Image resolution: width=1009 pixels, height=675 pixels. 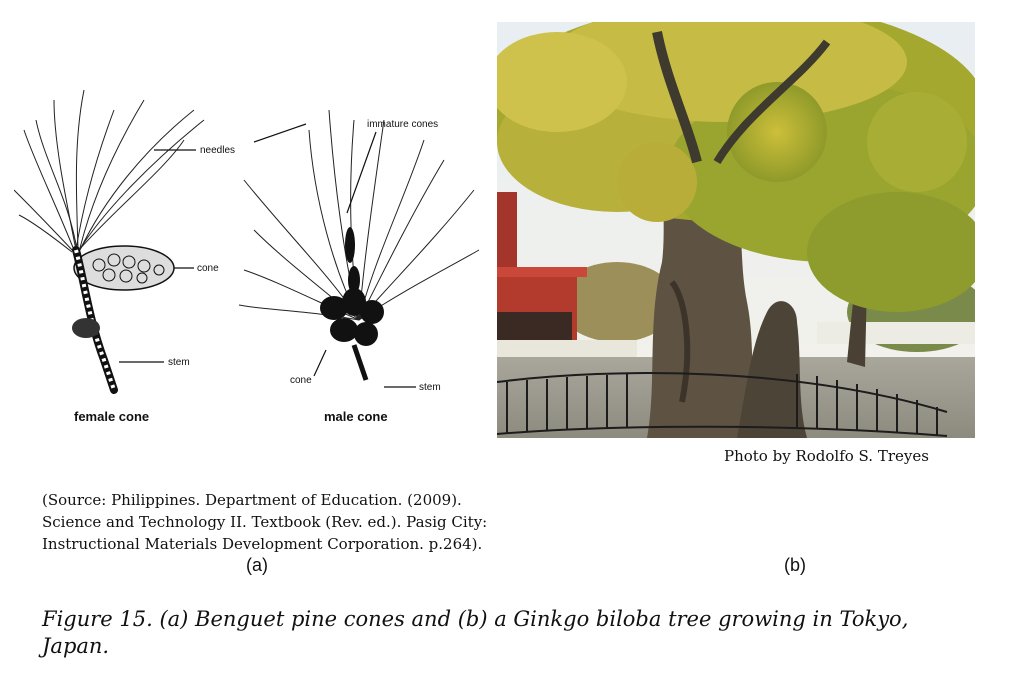 I want to click on male-cone-cluster, so click(x=352, y=286).